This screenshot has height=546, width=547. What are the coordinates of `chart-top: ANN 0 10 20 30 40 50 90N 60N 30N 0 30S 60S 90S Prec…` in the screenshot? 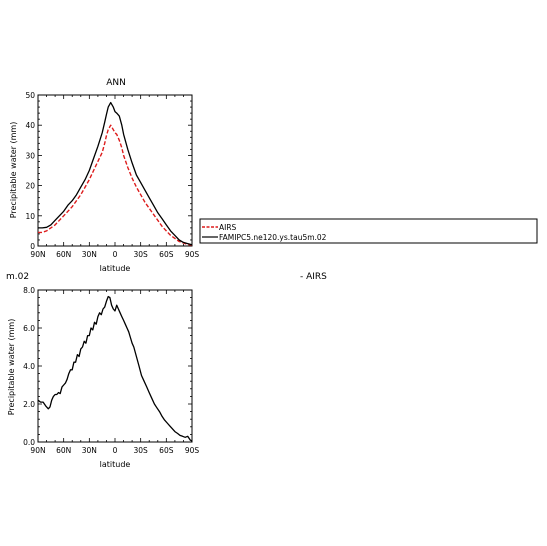 It's located at (104, 175).